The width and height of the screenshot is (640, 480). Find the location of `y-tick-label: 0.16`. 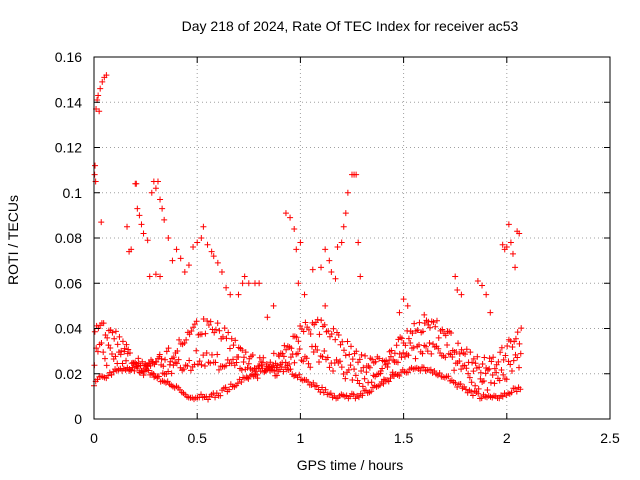

y-tick-label: 0.16 is located at coordinates (68, 57).